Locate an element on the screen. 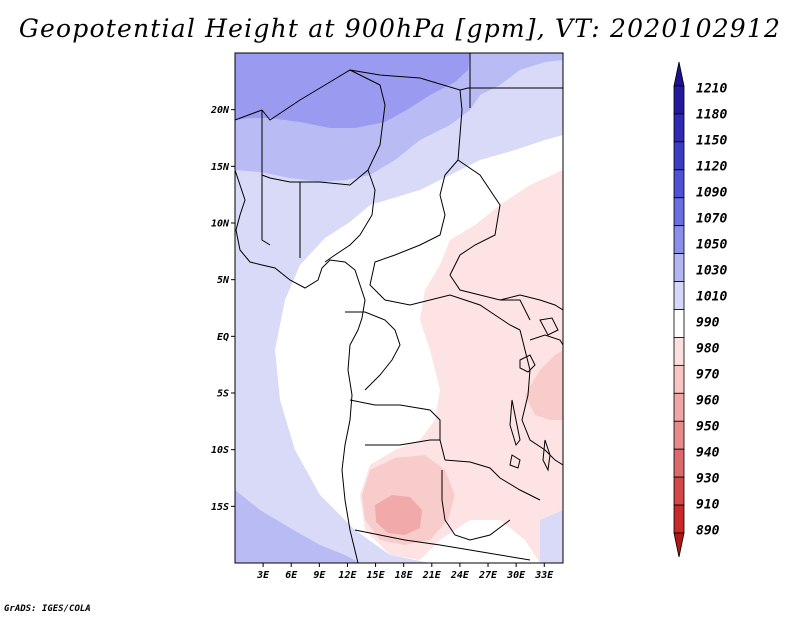  lat-tick-label: 20N is located at coordinates (220, 110).